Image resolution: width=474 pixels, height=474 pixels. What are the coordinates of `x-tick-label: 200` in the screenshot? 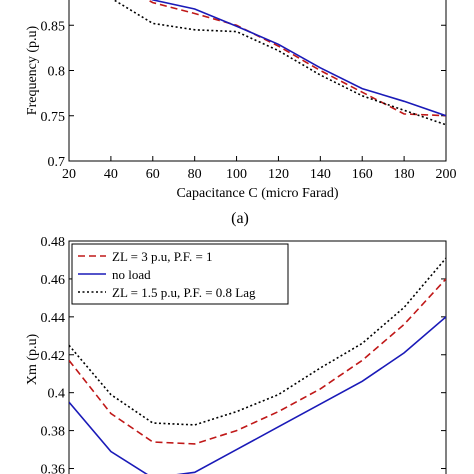 It's located at (446, 174).